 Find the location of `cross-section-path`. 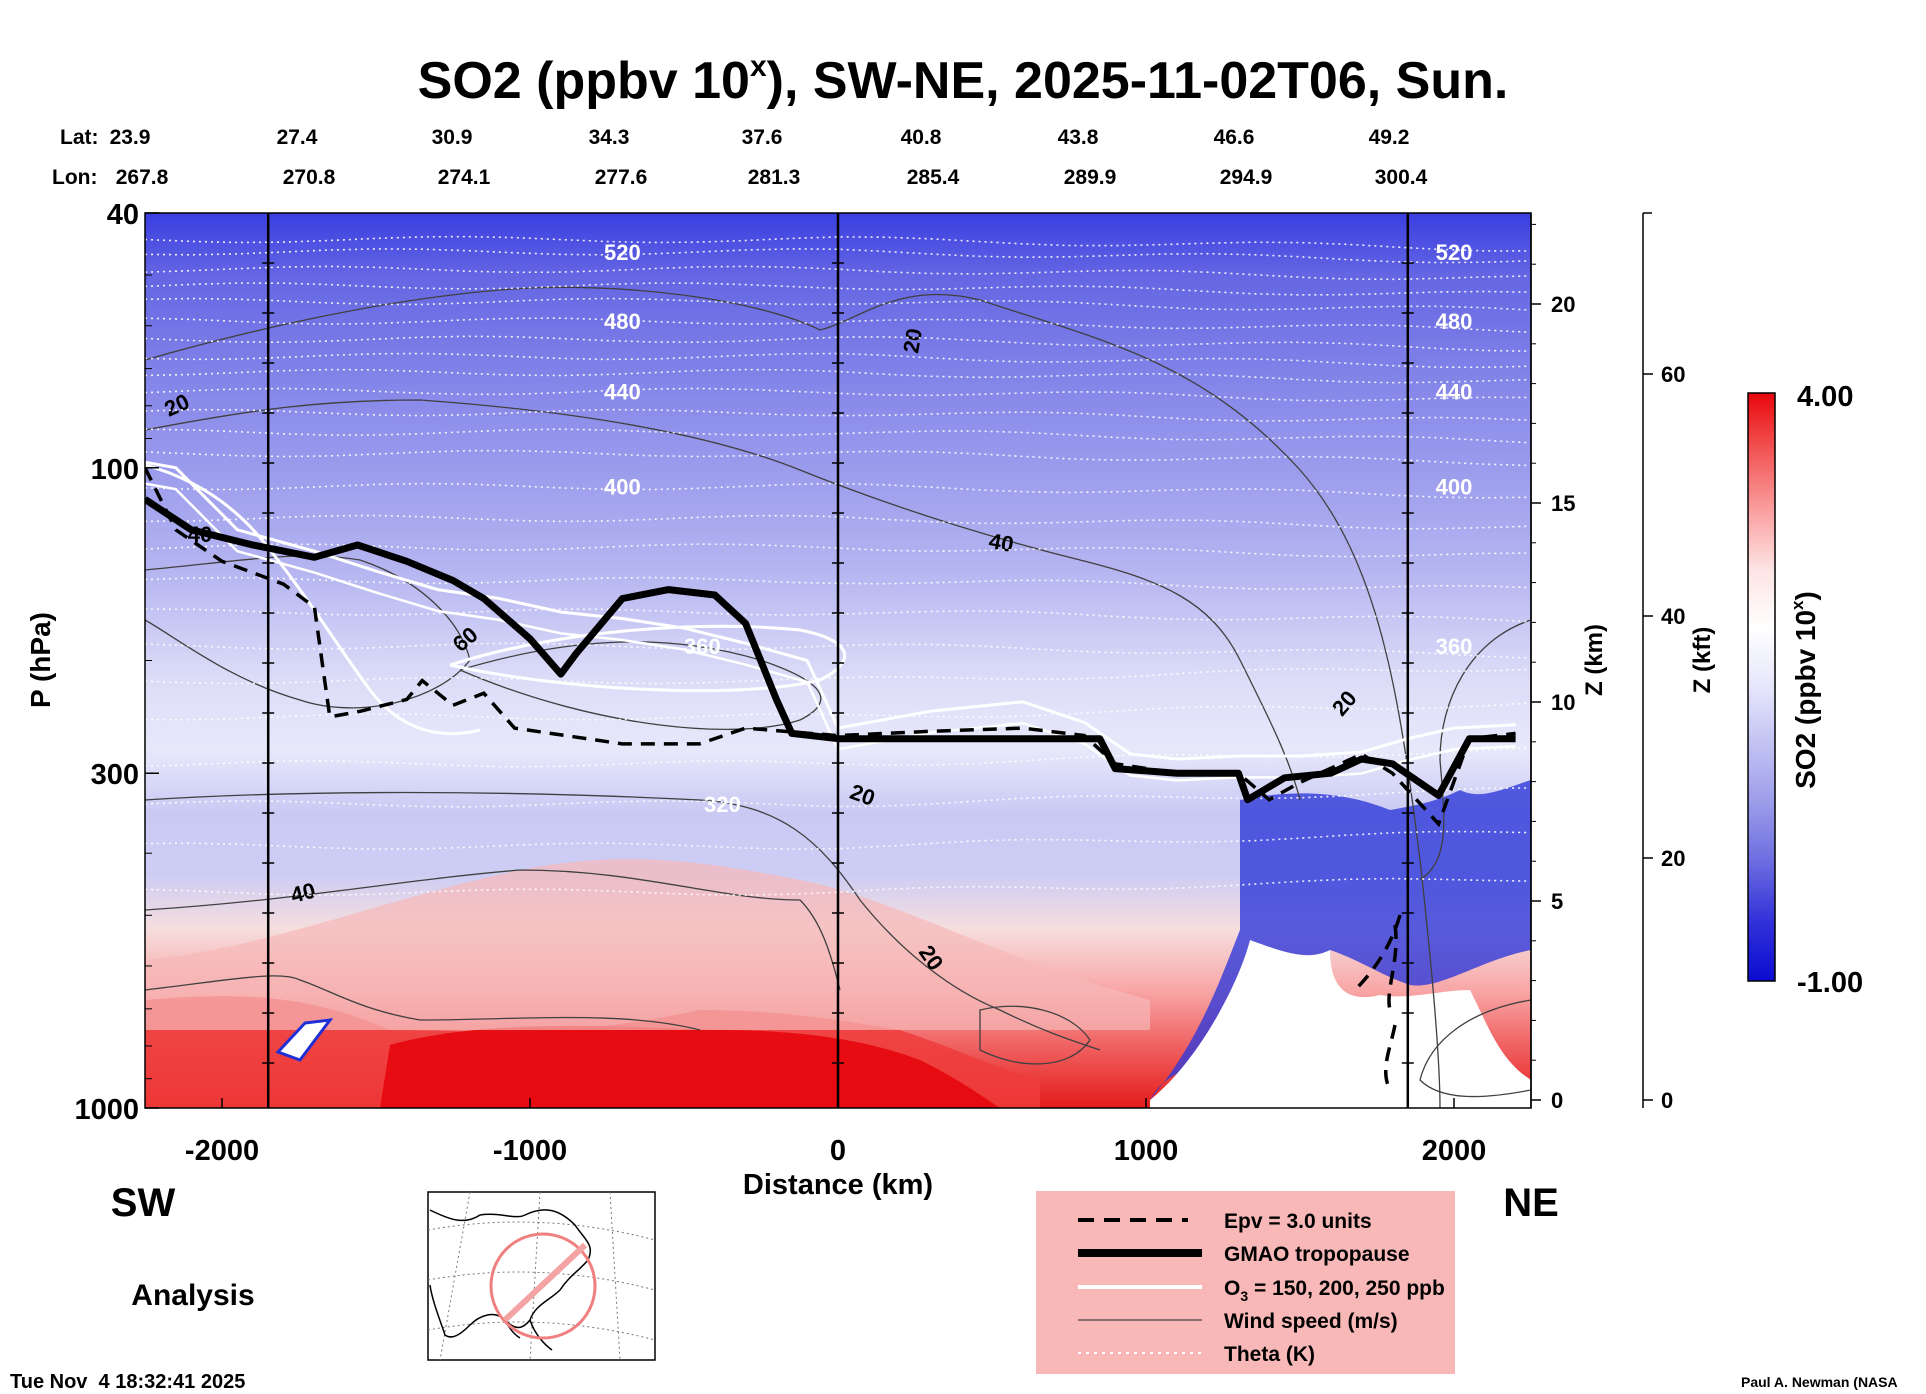

cross-section-path is located at coordinates (545, 1282).